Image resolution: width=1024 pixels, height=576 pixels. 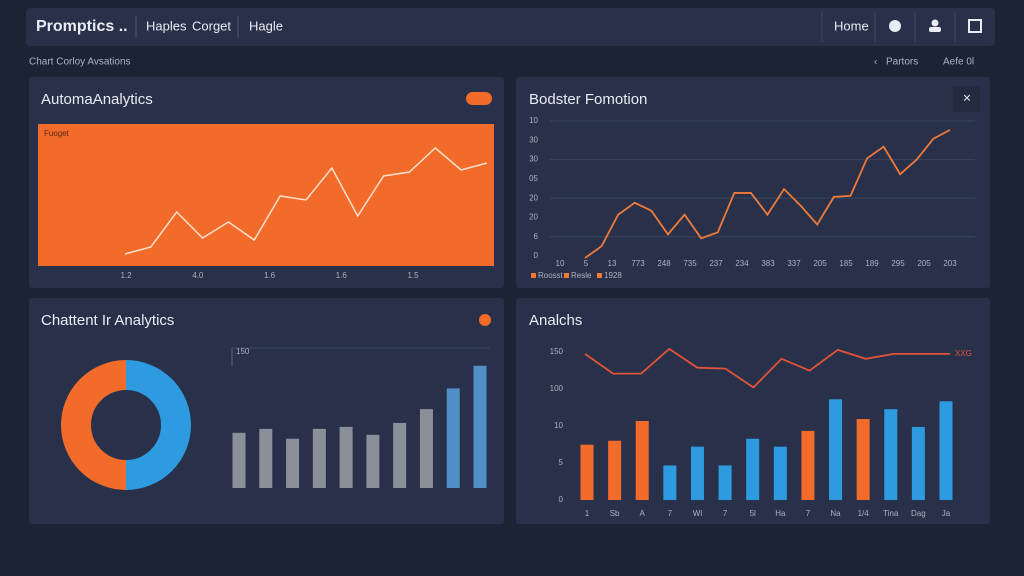 I want to click on line-label: XXG, so click(x=963, y=353).